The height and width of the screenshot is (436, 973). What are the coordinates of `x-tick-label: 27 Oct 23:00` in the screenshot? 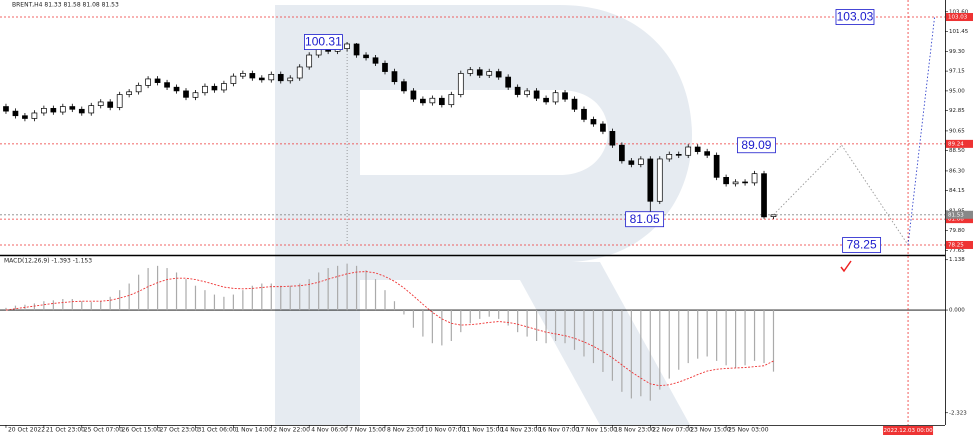 It's located at (179, 430).